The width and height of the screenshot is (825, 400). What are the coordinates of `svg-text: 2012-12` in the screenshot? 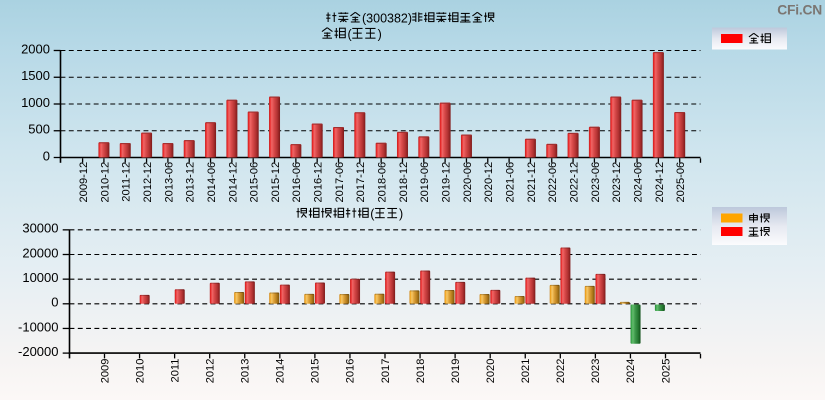 It's located at (148, 182).